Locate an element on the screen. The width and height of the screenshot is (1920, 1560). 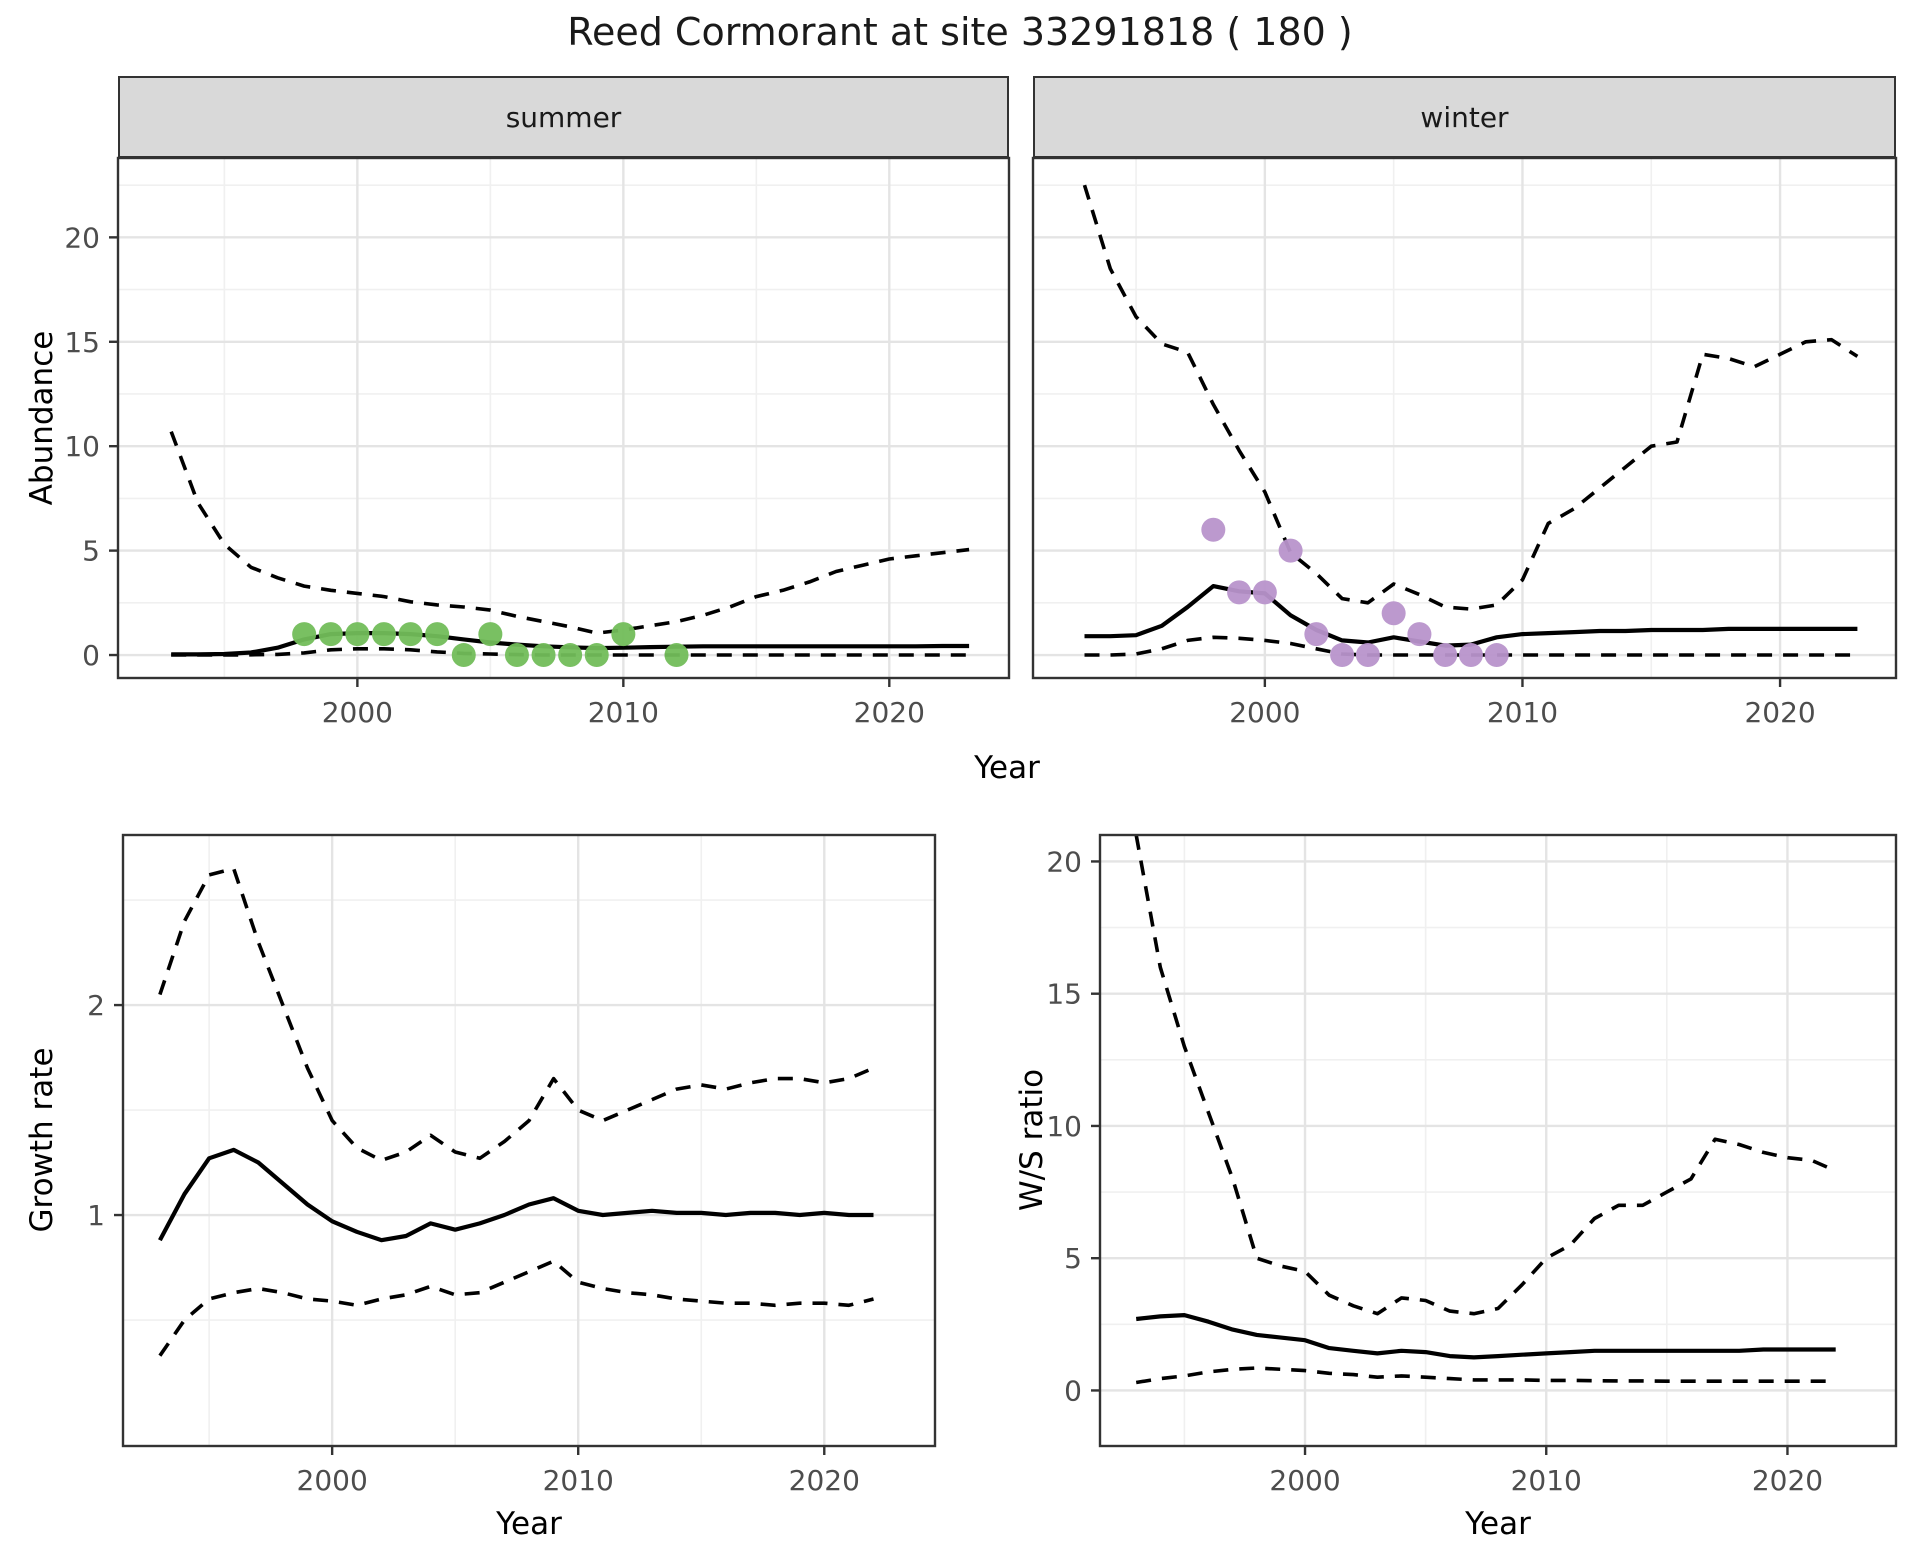
abundance-summer-upper95-line is located at coordinates (569, 532).